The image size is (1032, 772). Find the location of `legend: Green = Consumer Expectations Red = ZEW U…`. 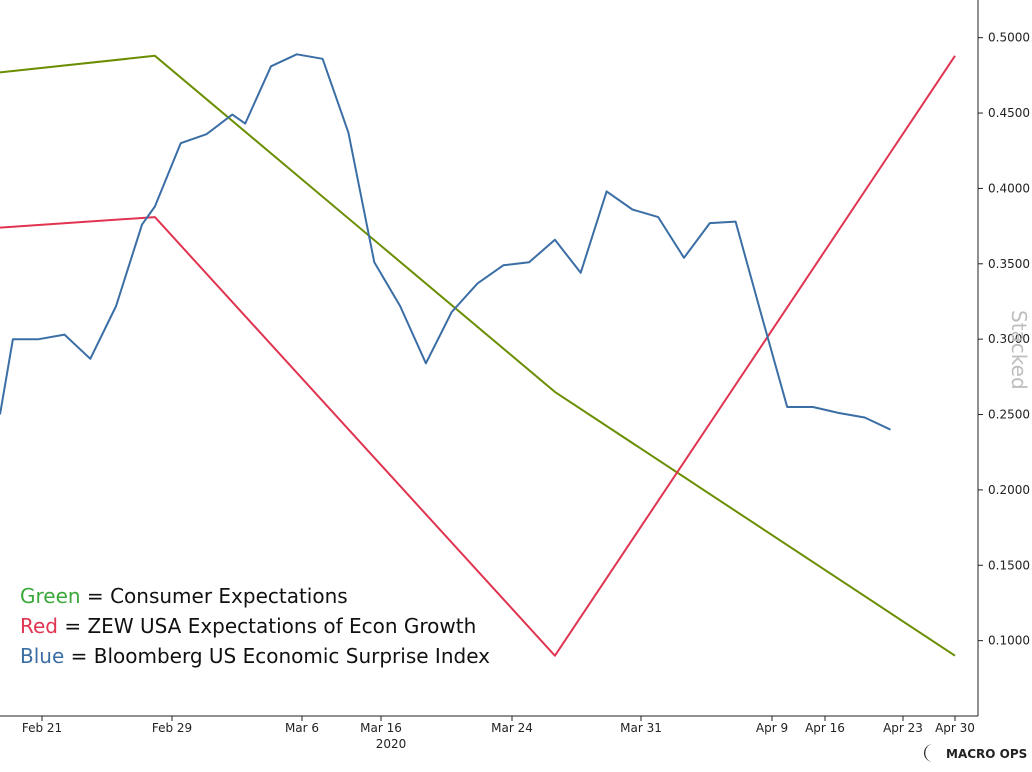

legend: Green = Consumer Expectations Red = ZEW U… is located at coordinates (255, 626).